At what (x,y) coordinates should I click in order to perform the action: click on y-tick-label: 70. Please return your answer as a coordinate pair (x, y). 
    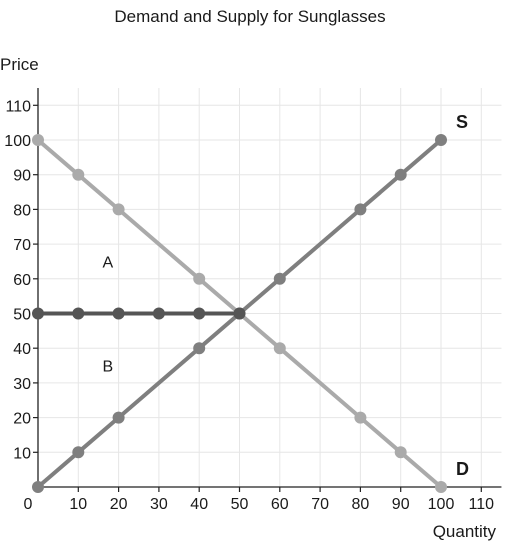
    Looking at the image, I should click on (22, 245).